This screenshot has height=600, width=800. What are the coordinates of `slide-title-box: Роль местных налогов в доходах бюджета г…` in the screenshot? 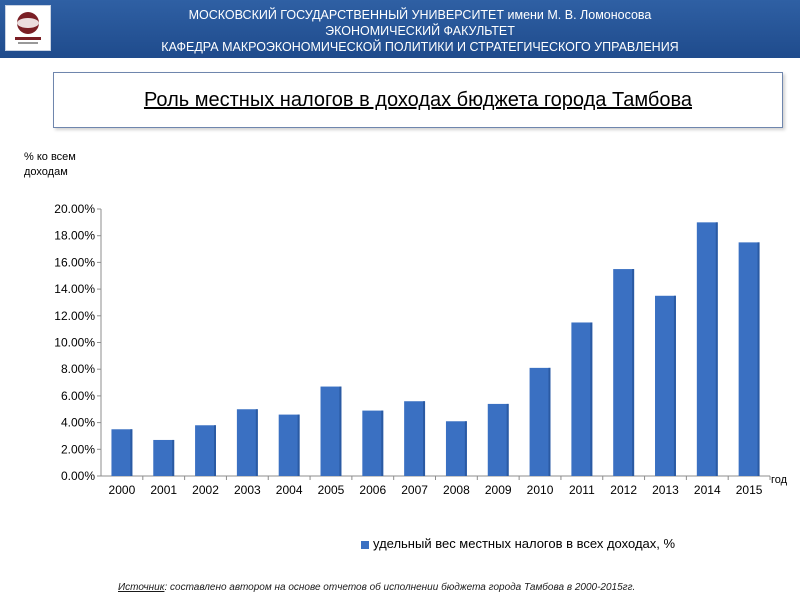 It's located at (418, 100).